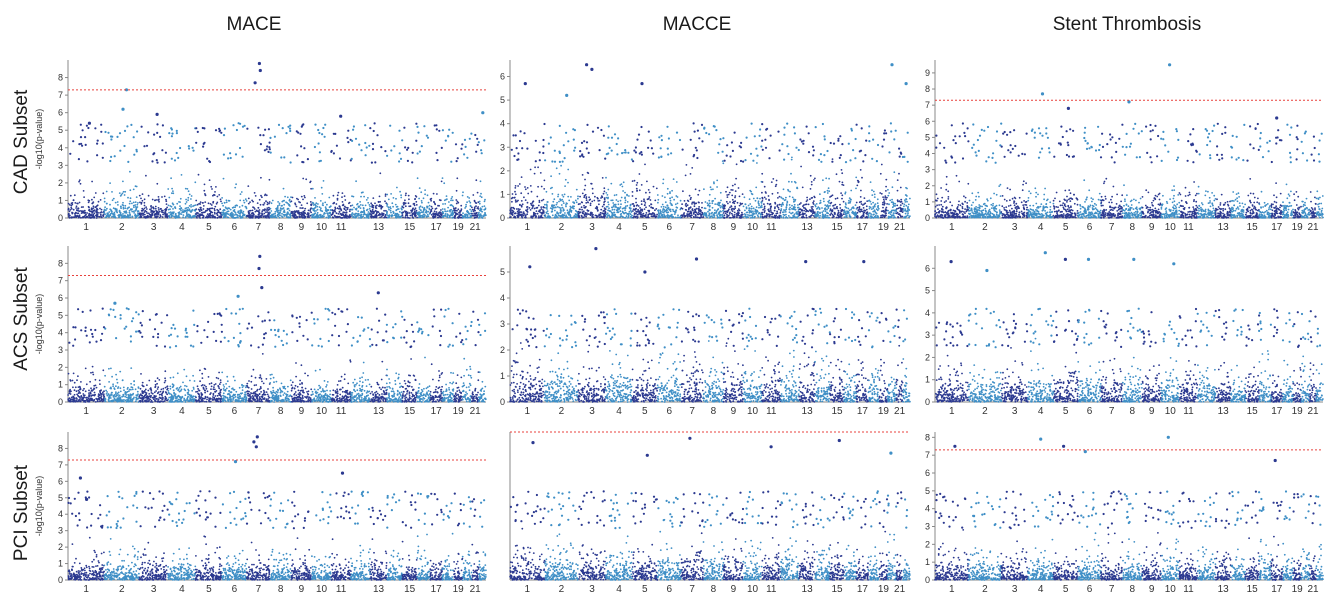 The width and height of the screenshot is (1324, 613). What do you see at coordinates (22, 513) in the screenshot?
I see `row-title-pci: PCI Subset` at bounding box center [22, 513].